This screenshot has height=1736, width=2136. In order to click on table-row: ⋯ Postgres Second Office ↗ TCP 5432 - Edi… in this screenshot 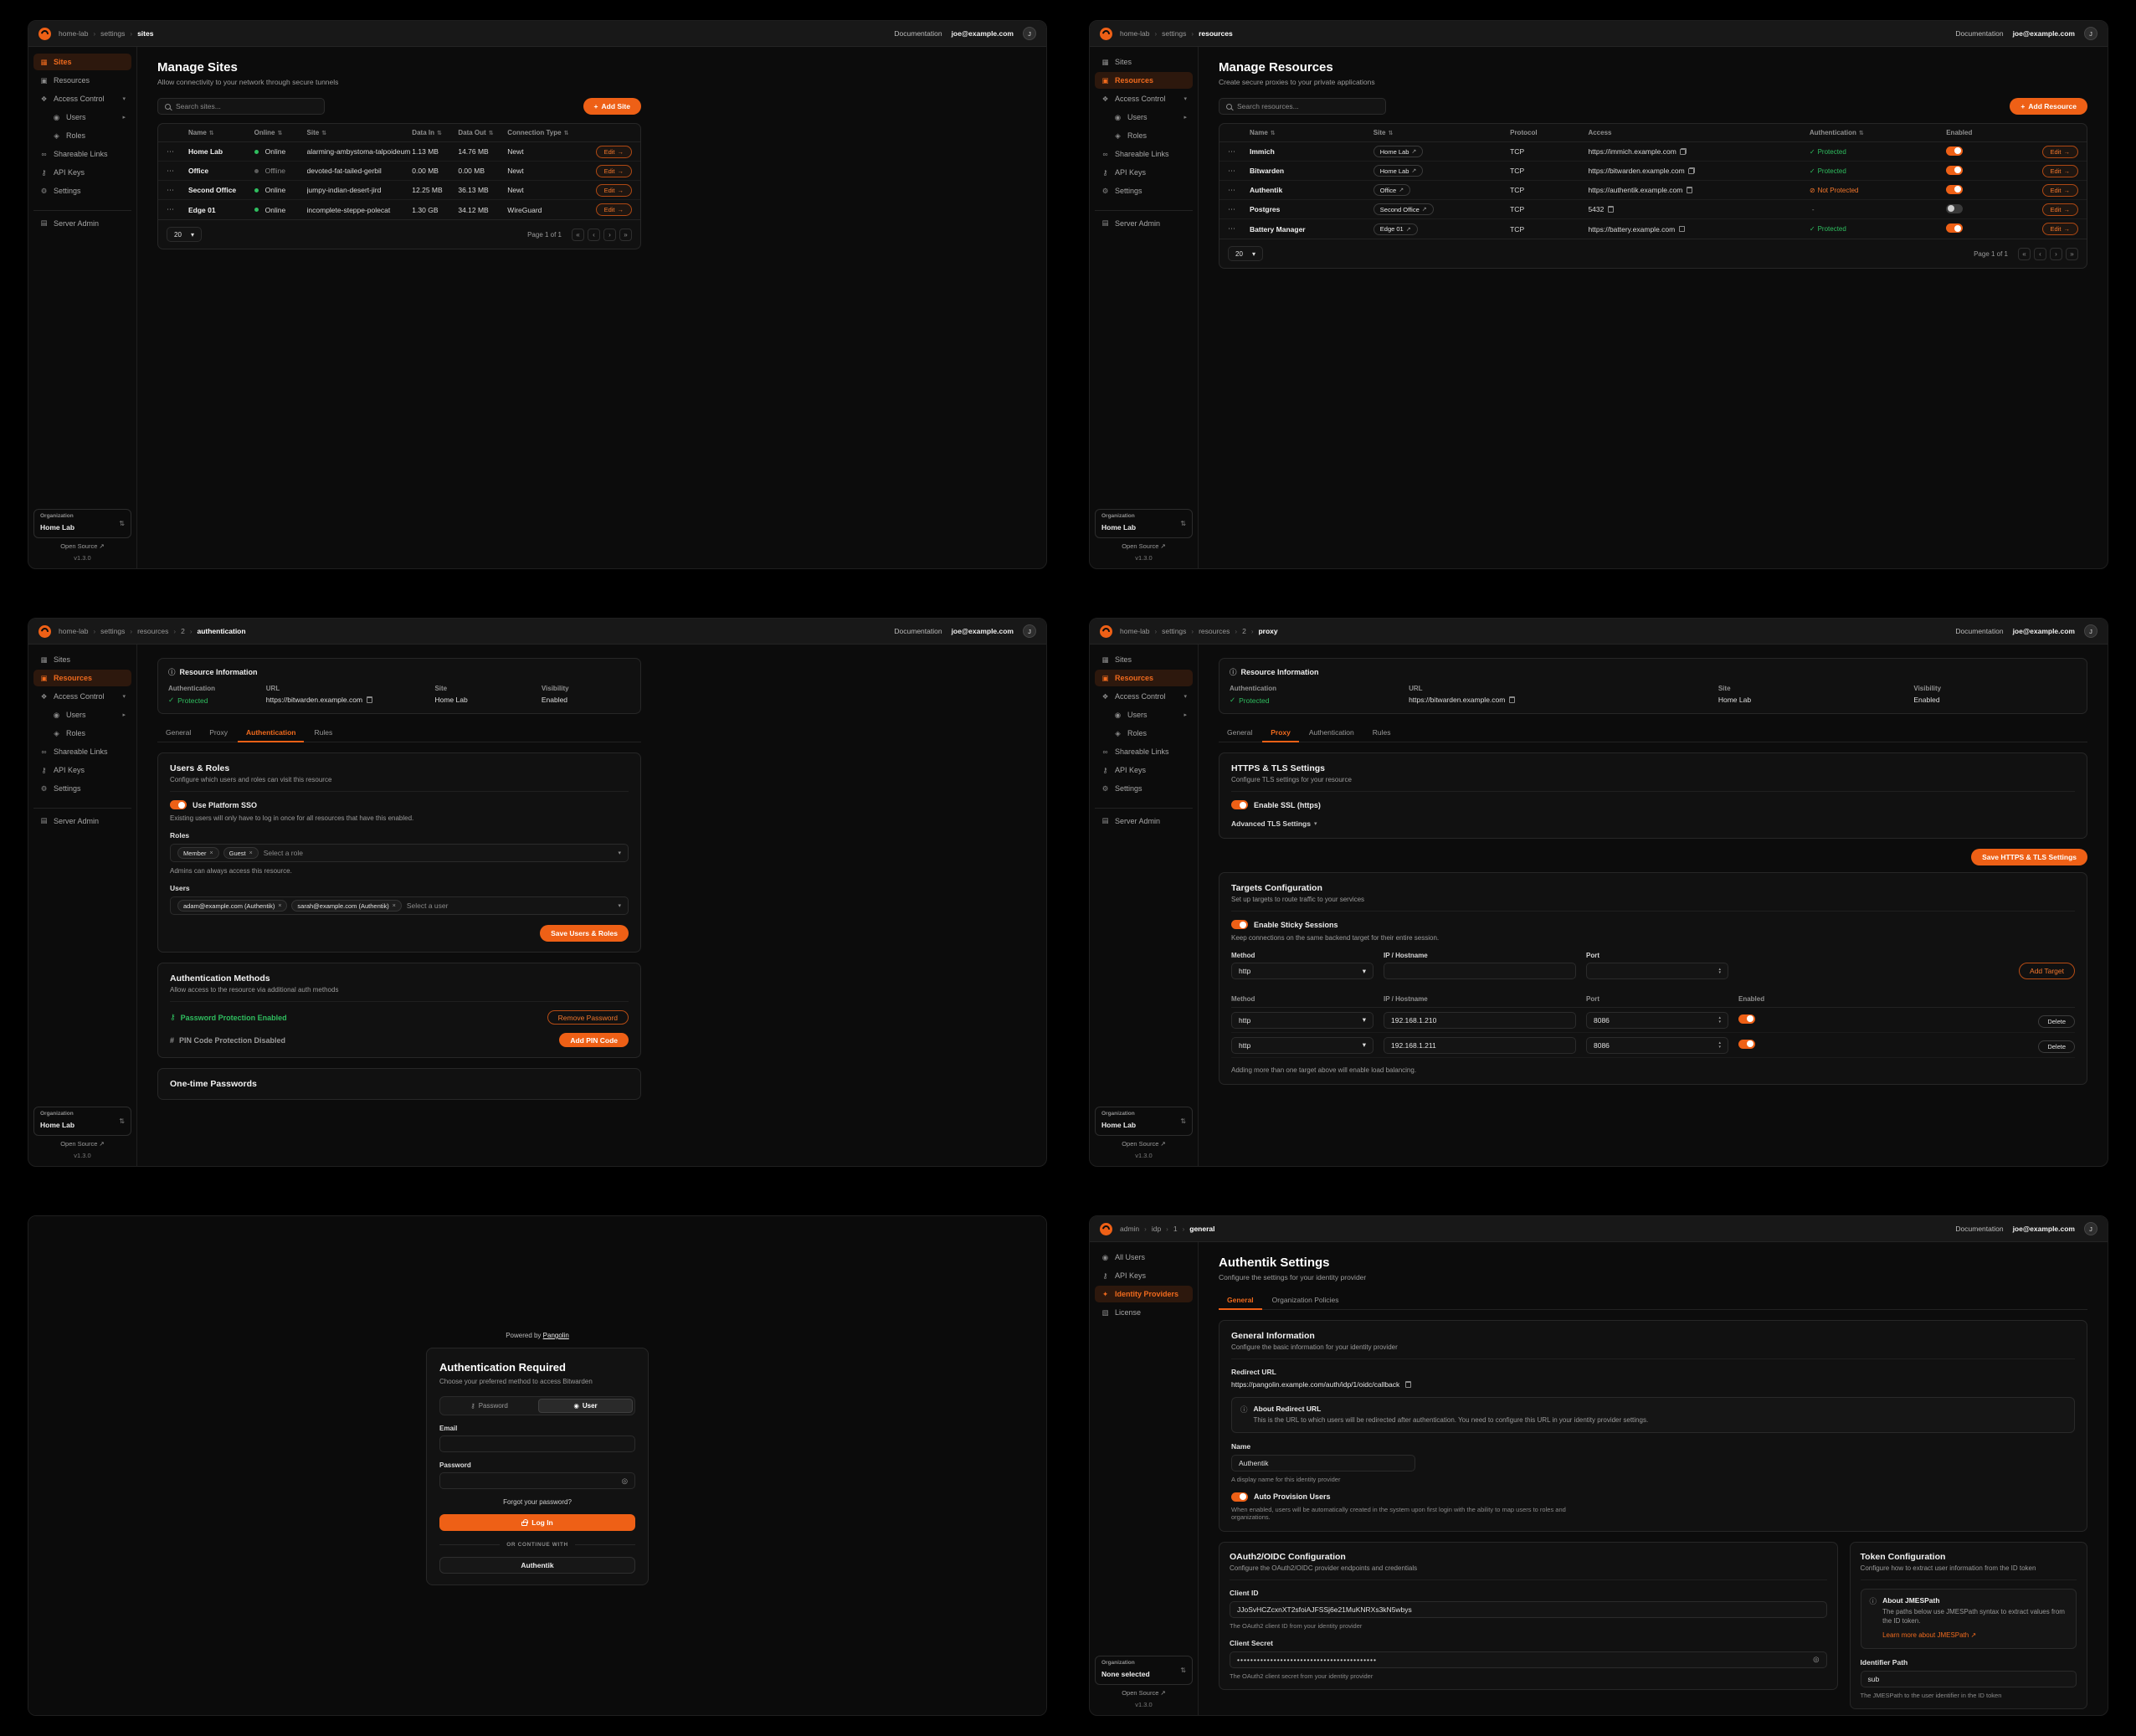, I will do `click(1653, 209)`.